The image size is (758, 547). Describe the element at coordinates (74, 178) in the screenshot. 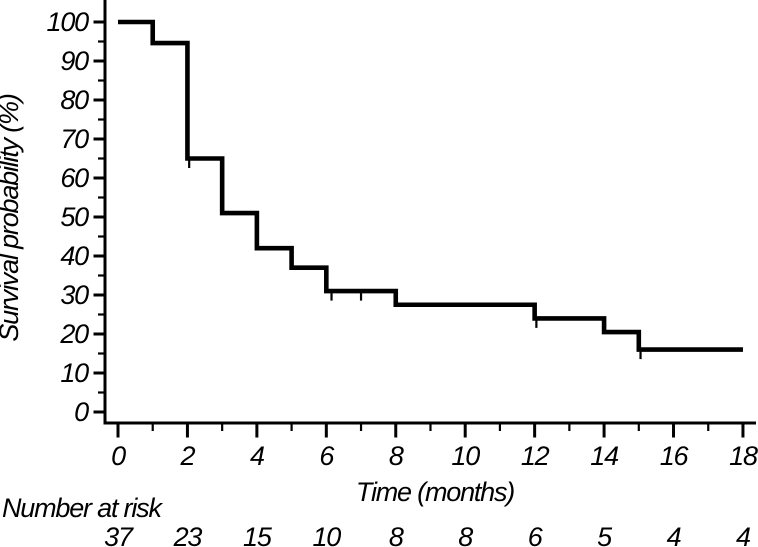

I see `y-tick-label: 60` at that location.